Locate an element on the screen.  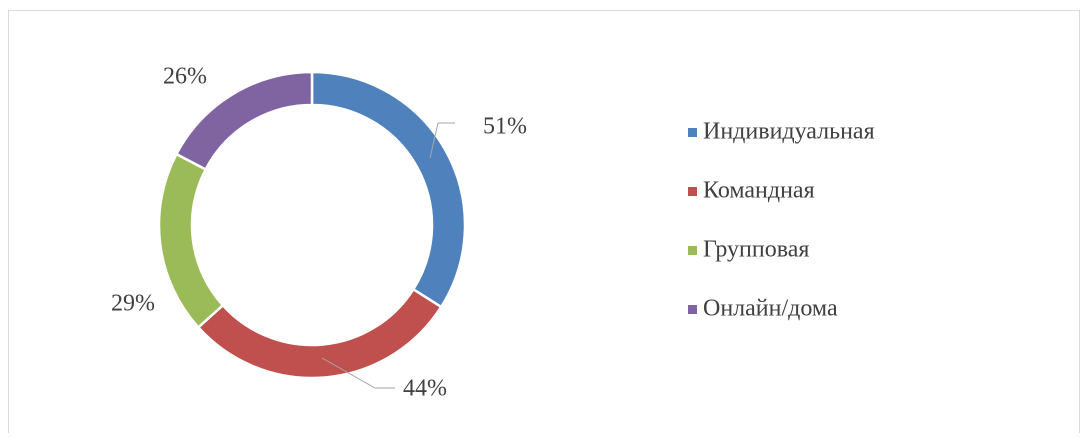
legend-label: Онлайн/дома is located at coordinates (770, 309).